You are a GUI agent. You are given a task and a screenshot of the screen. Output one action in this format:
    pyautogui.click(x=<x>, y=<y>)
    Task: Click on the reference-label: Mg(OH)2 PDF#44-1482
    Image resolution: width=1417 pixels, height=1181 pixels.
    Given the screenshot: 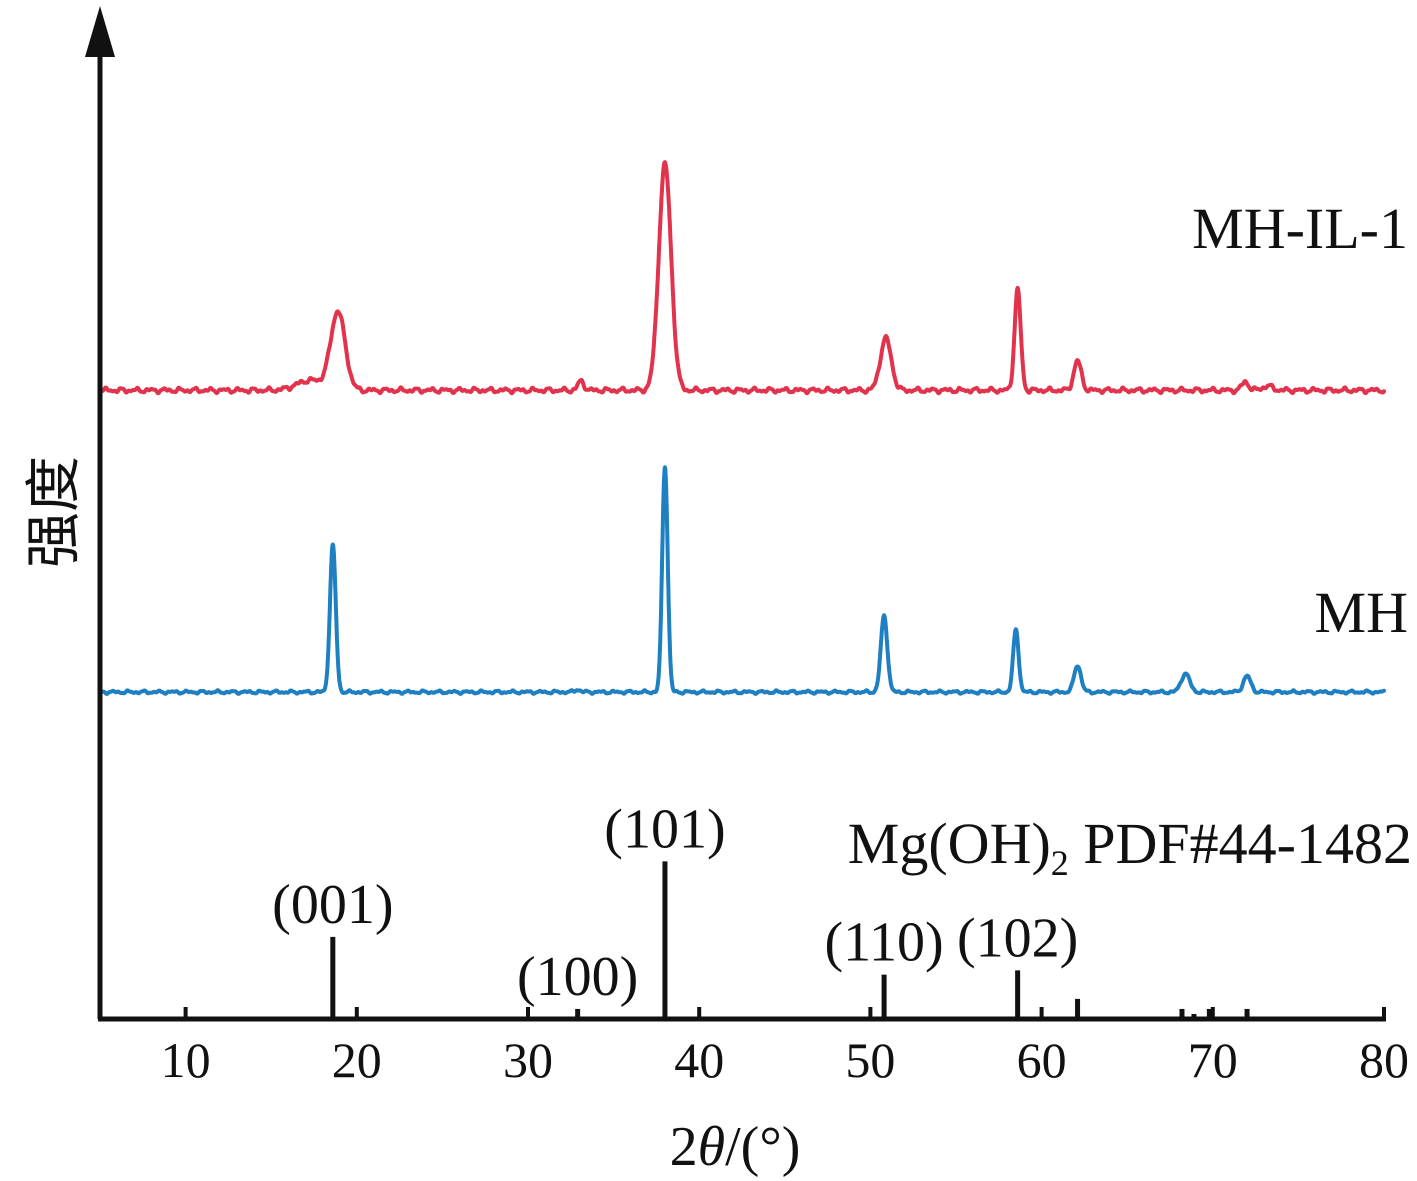 What is the action you would take?
    pyautogui.click(x=1130, y=847)
    